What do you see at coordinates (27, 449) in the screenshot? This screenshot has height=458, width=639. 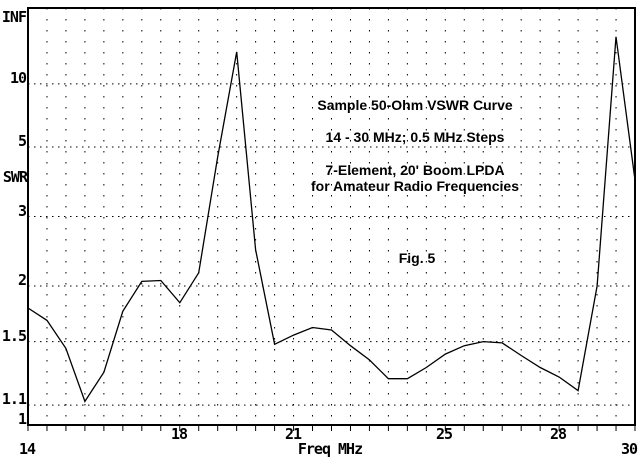 I see `x-tick-label: 14` at bounding box center [27, 449].